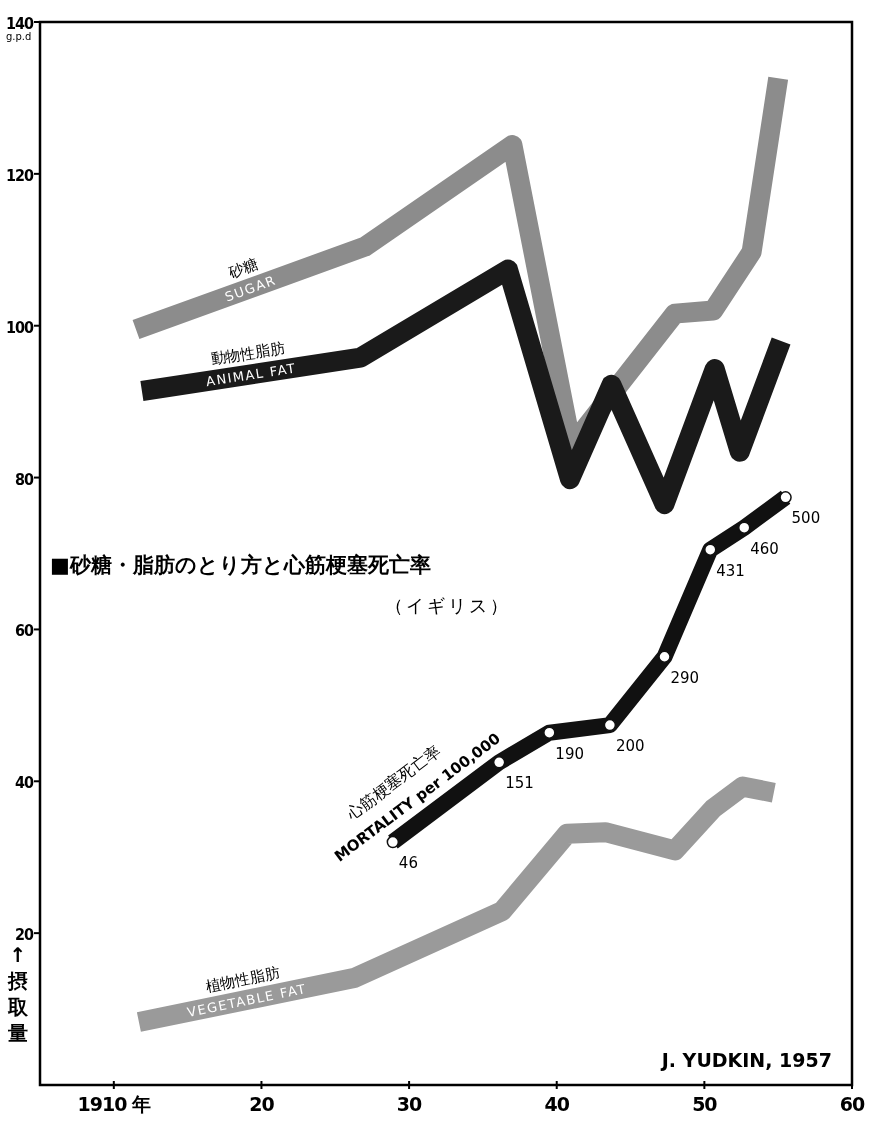 The height and width of the screenshot is (1129, 870). I want to click on y-tick-label: 40, so click(24, 783).